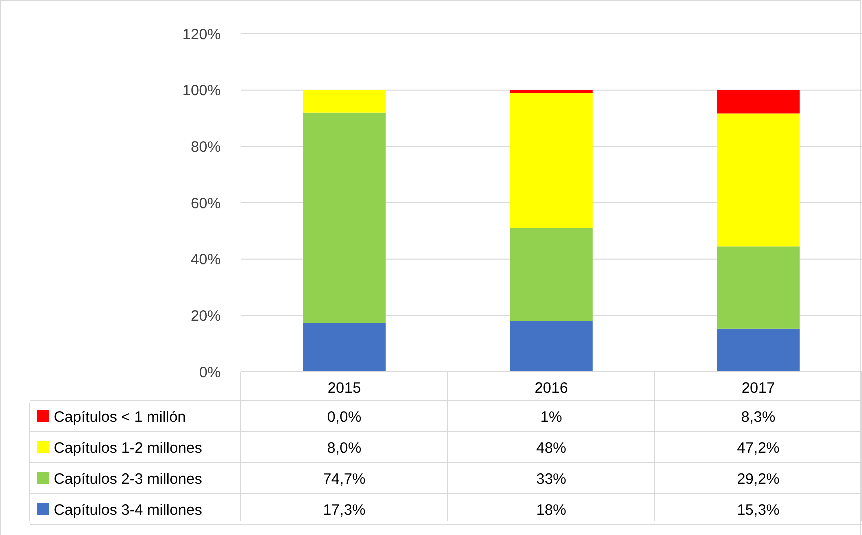  Describe the element at coordinates (128, 510) in the screenshot. I see `legend-label: Capítulos 3-4 millones` at that location.